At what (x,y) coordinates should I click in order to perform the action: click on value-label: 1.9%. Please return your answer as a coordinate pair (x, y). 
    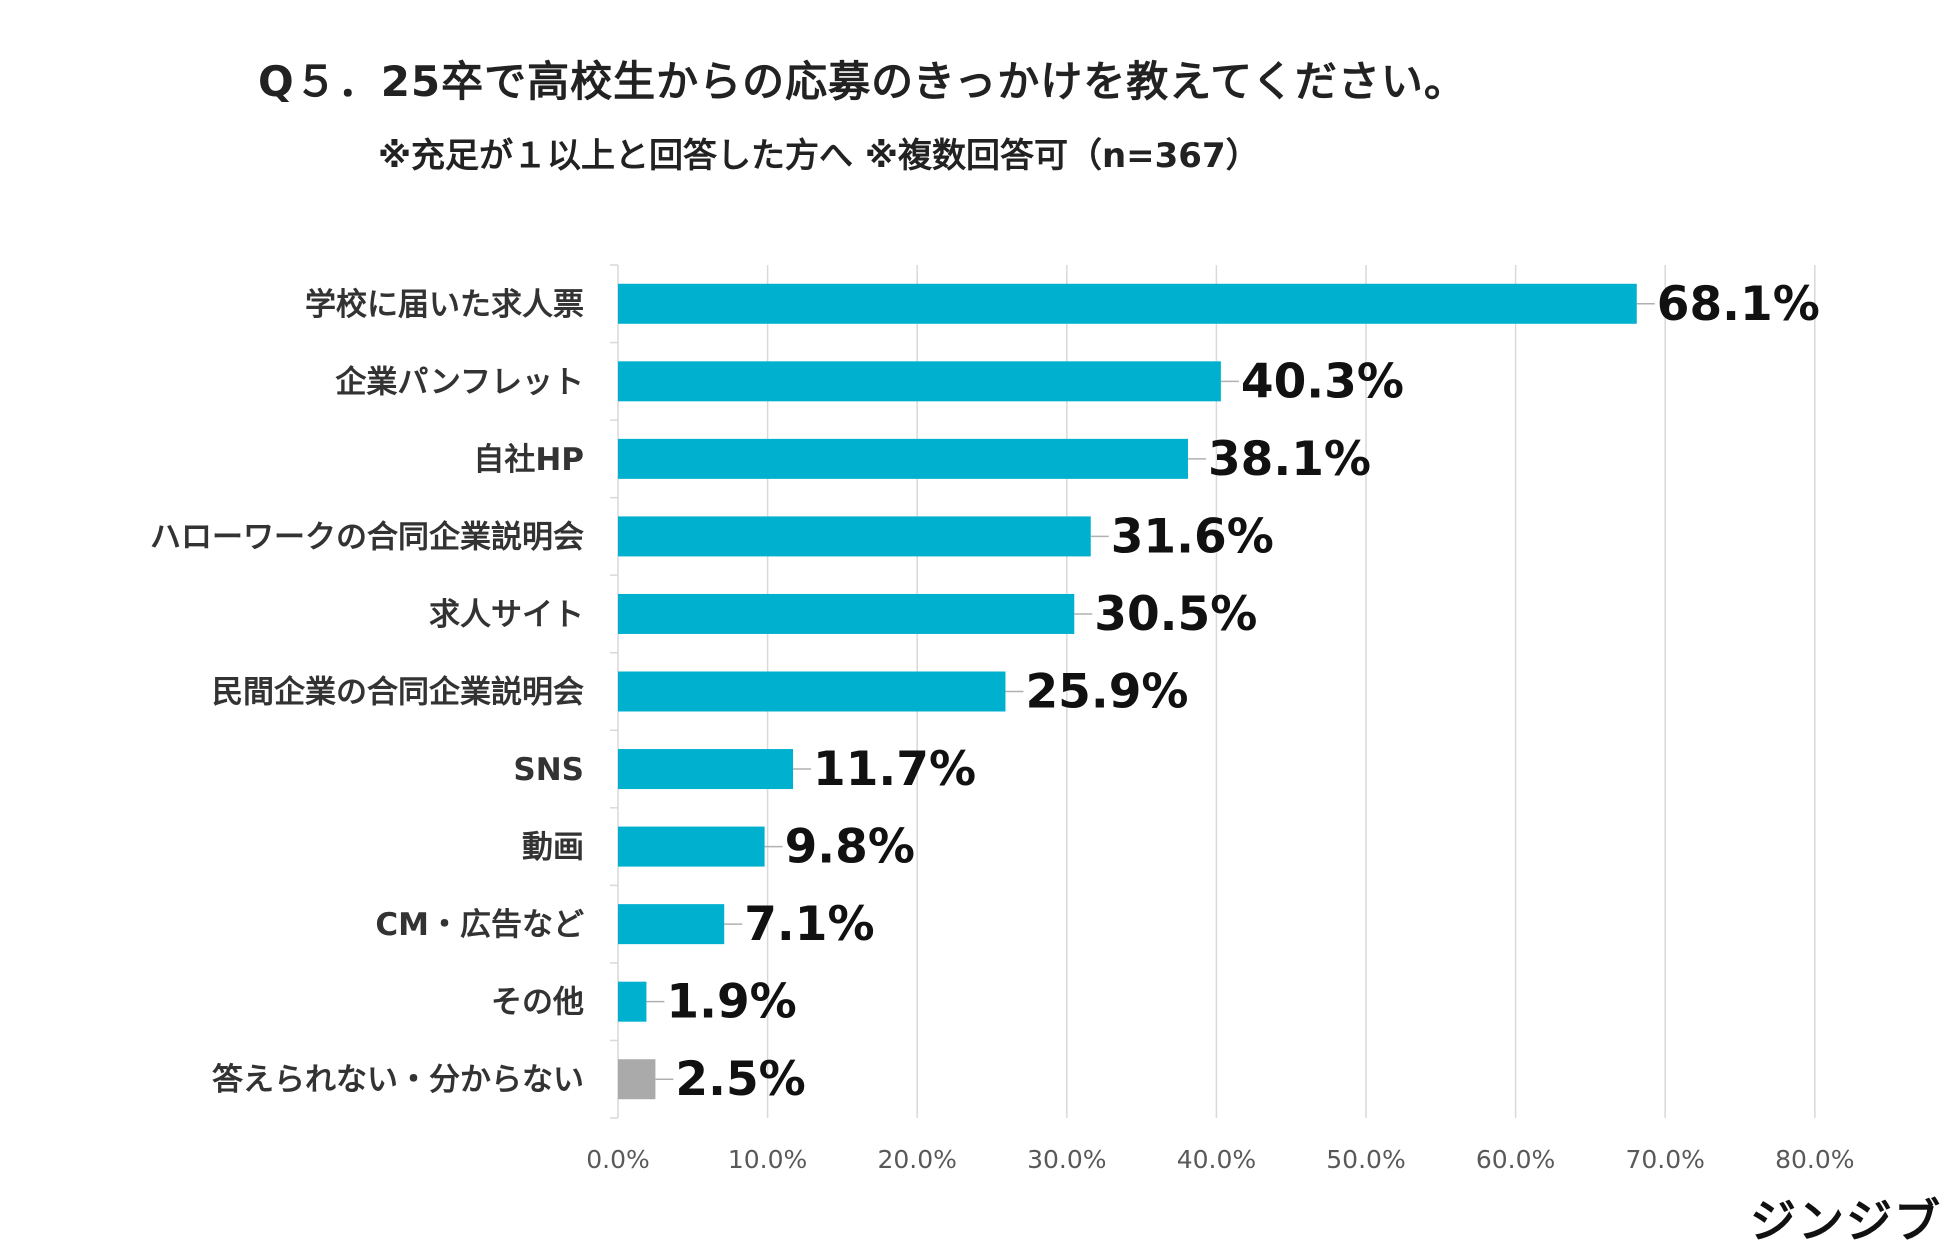
    Looking at the image, I should click on (731, 1002).